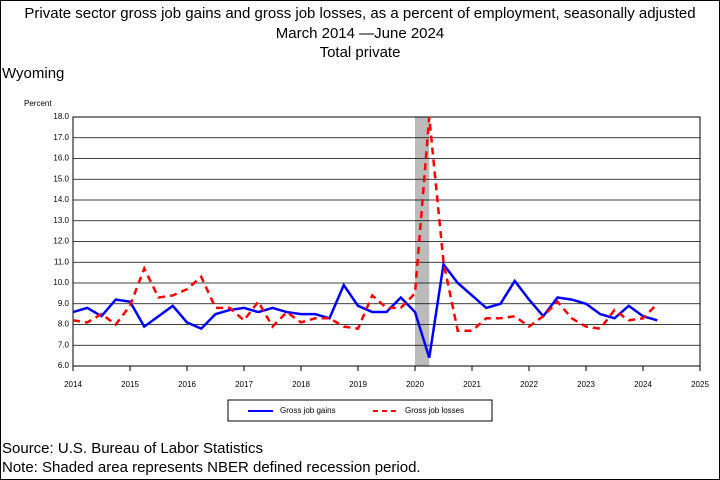  Describe the element at coordinates (61, 241) in the screenshot. I see `y-tick-label: 12.0` at that location.